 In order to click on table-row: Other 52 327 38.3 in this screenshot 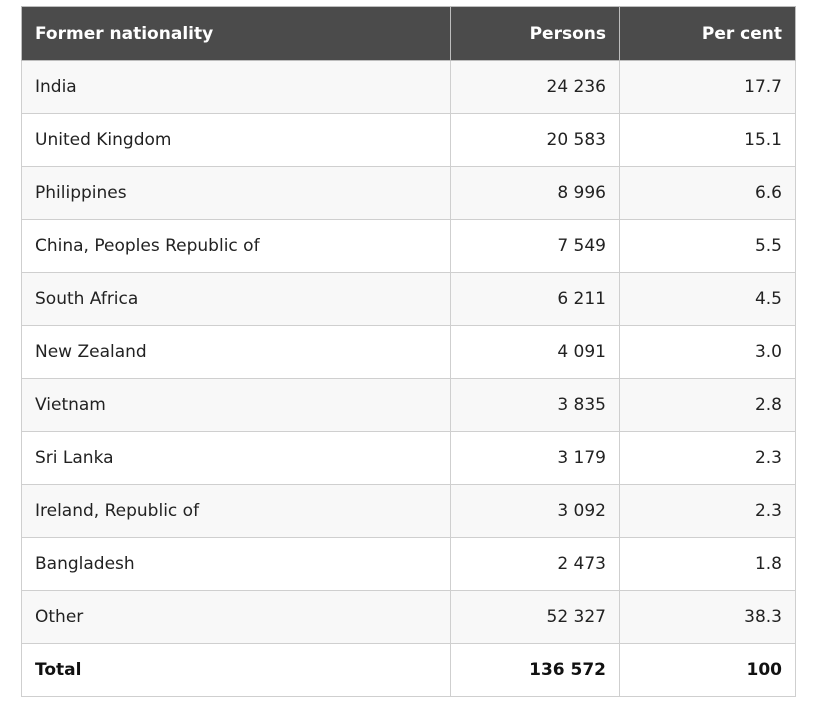, I will do `click(408, 617)`.